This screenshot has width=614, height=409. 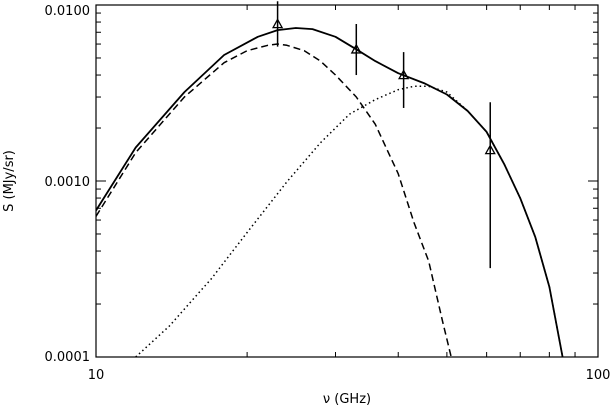 I want to click on y-tick-label: 0.0100, so click(x=68, y=11).